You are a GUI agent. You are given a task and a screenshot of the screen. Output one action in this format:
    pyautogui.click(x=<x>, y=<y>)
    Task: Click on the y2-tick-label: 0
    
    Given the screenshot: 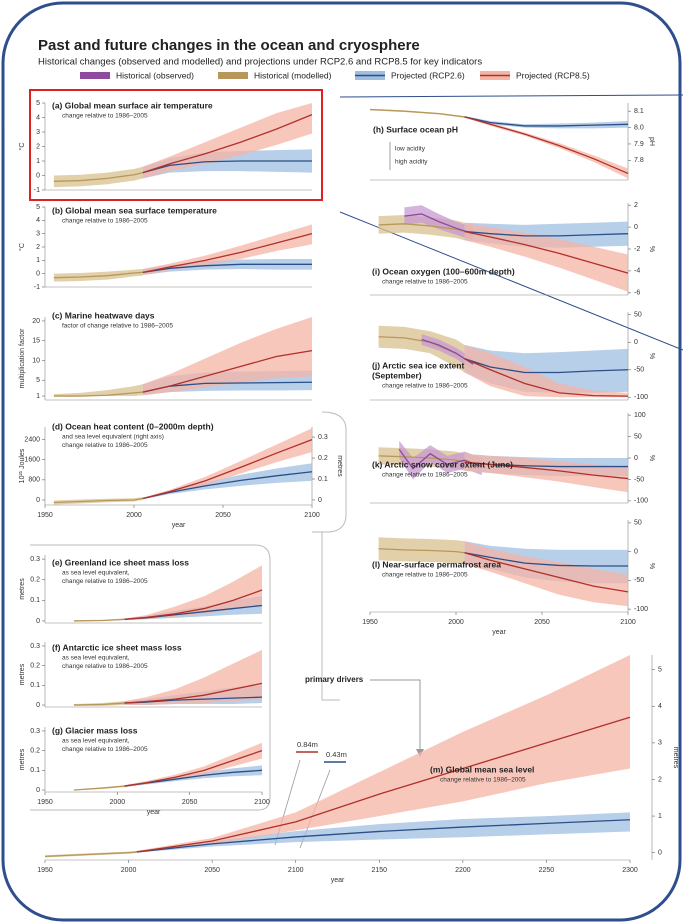 What is the action you would take?
    pyautogui.click(x=320, y=500)
    